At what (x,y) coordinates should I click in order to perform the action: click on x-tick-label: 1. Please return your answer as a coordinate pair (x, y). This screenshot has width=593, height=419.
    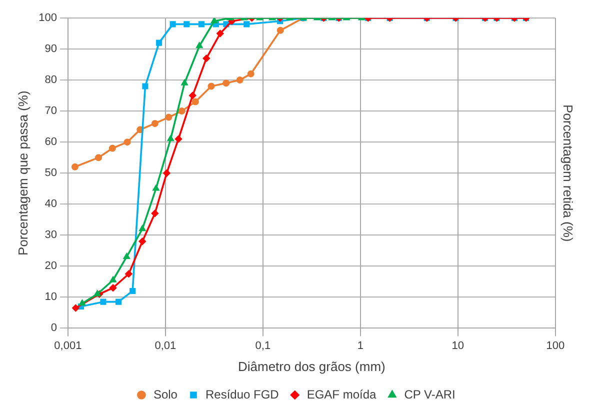
    Looking at the image, I should click on (360, 346).